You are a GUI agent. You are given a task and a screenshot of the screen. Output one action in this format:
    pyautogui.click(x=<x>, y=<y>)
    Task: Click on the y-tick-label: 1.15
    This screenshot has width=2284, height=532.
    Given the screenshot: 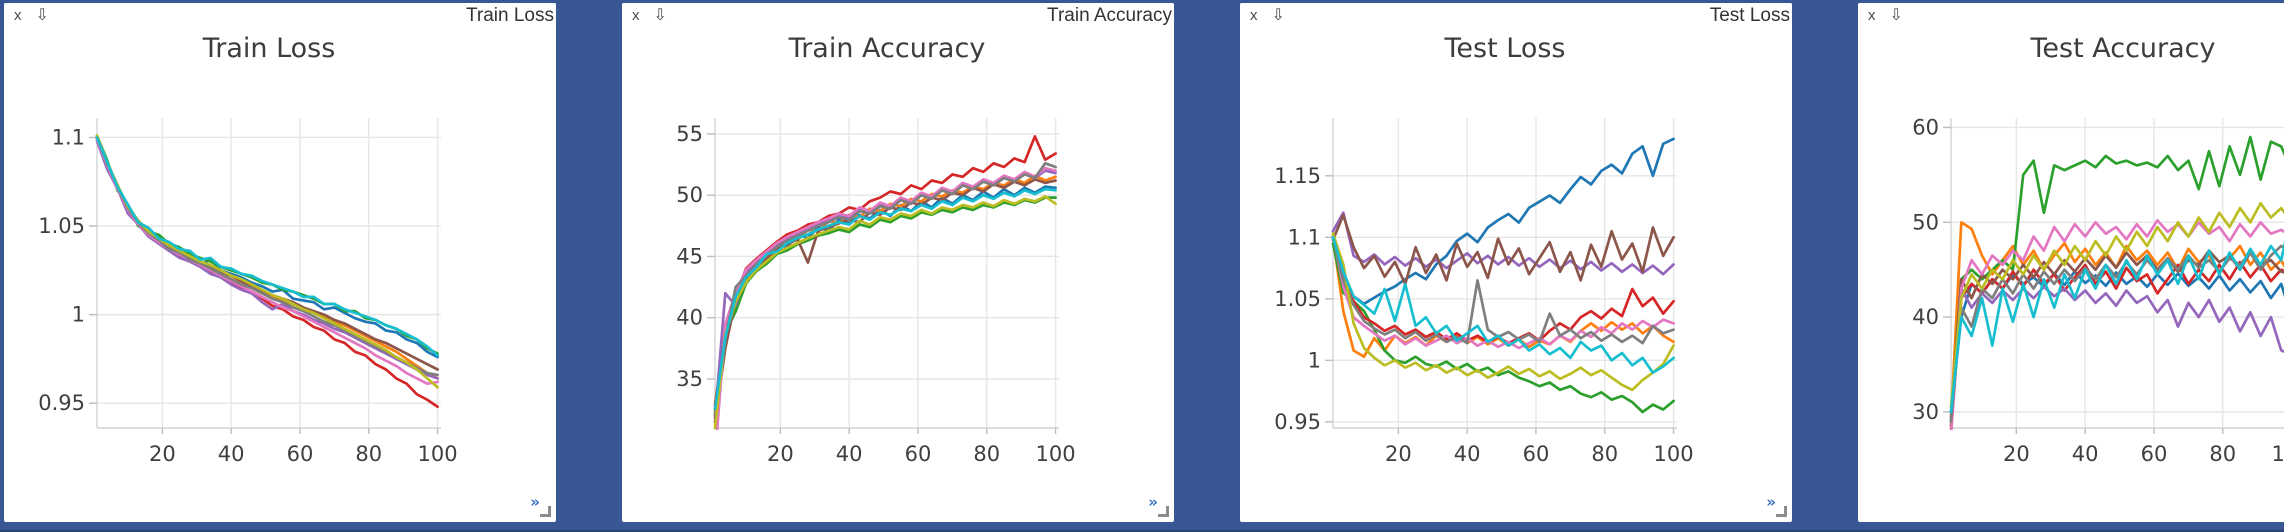 What is the action you would take?
    pyautogui.click(x=1297, y=176)
    